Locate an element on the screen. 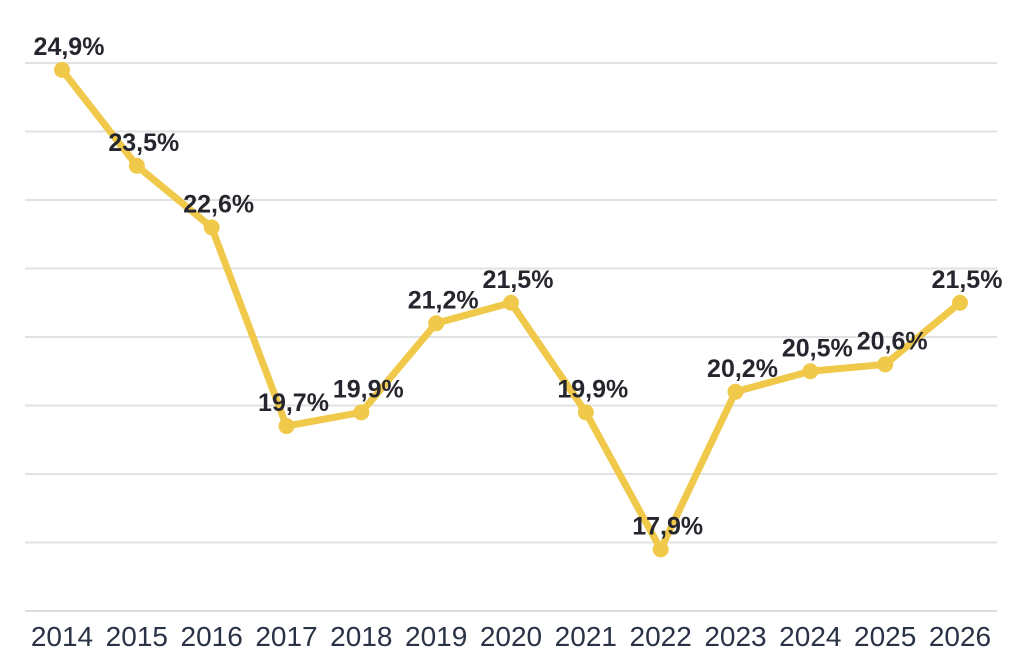 The width and height of the screenshot is (1024, 672). data-label-2023: 20,2% is located at coordinates (742, 369).